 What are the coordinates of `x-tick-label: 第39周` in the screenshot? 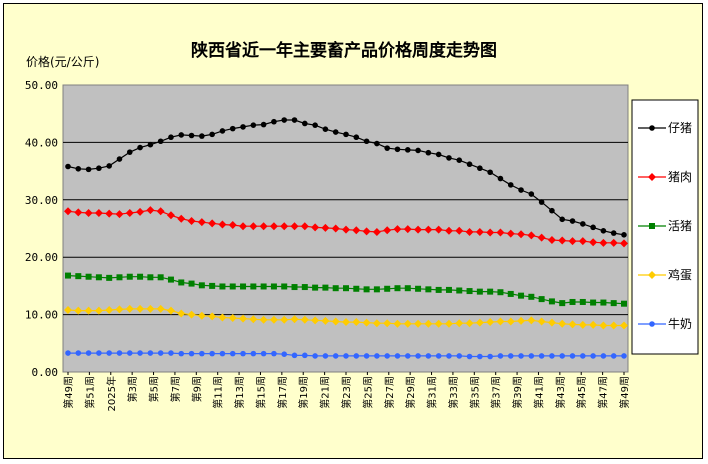 It's located at (517, 392).